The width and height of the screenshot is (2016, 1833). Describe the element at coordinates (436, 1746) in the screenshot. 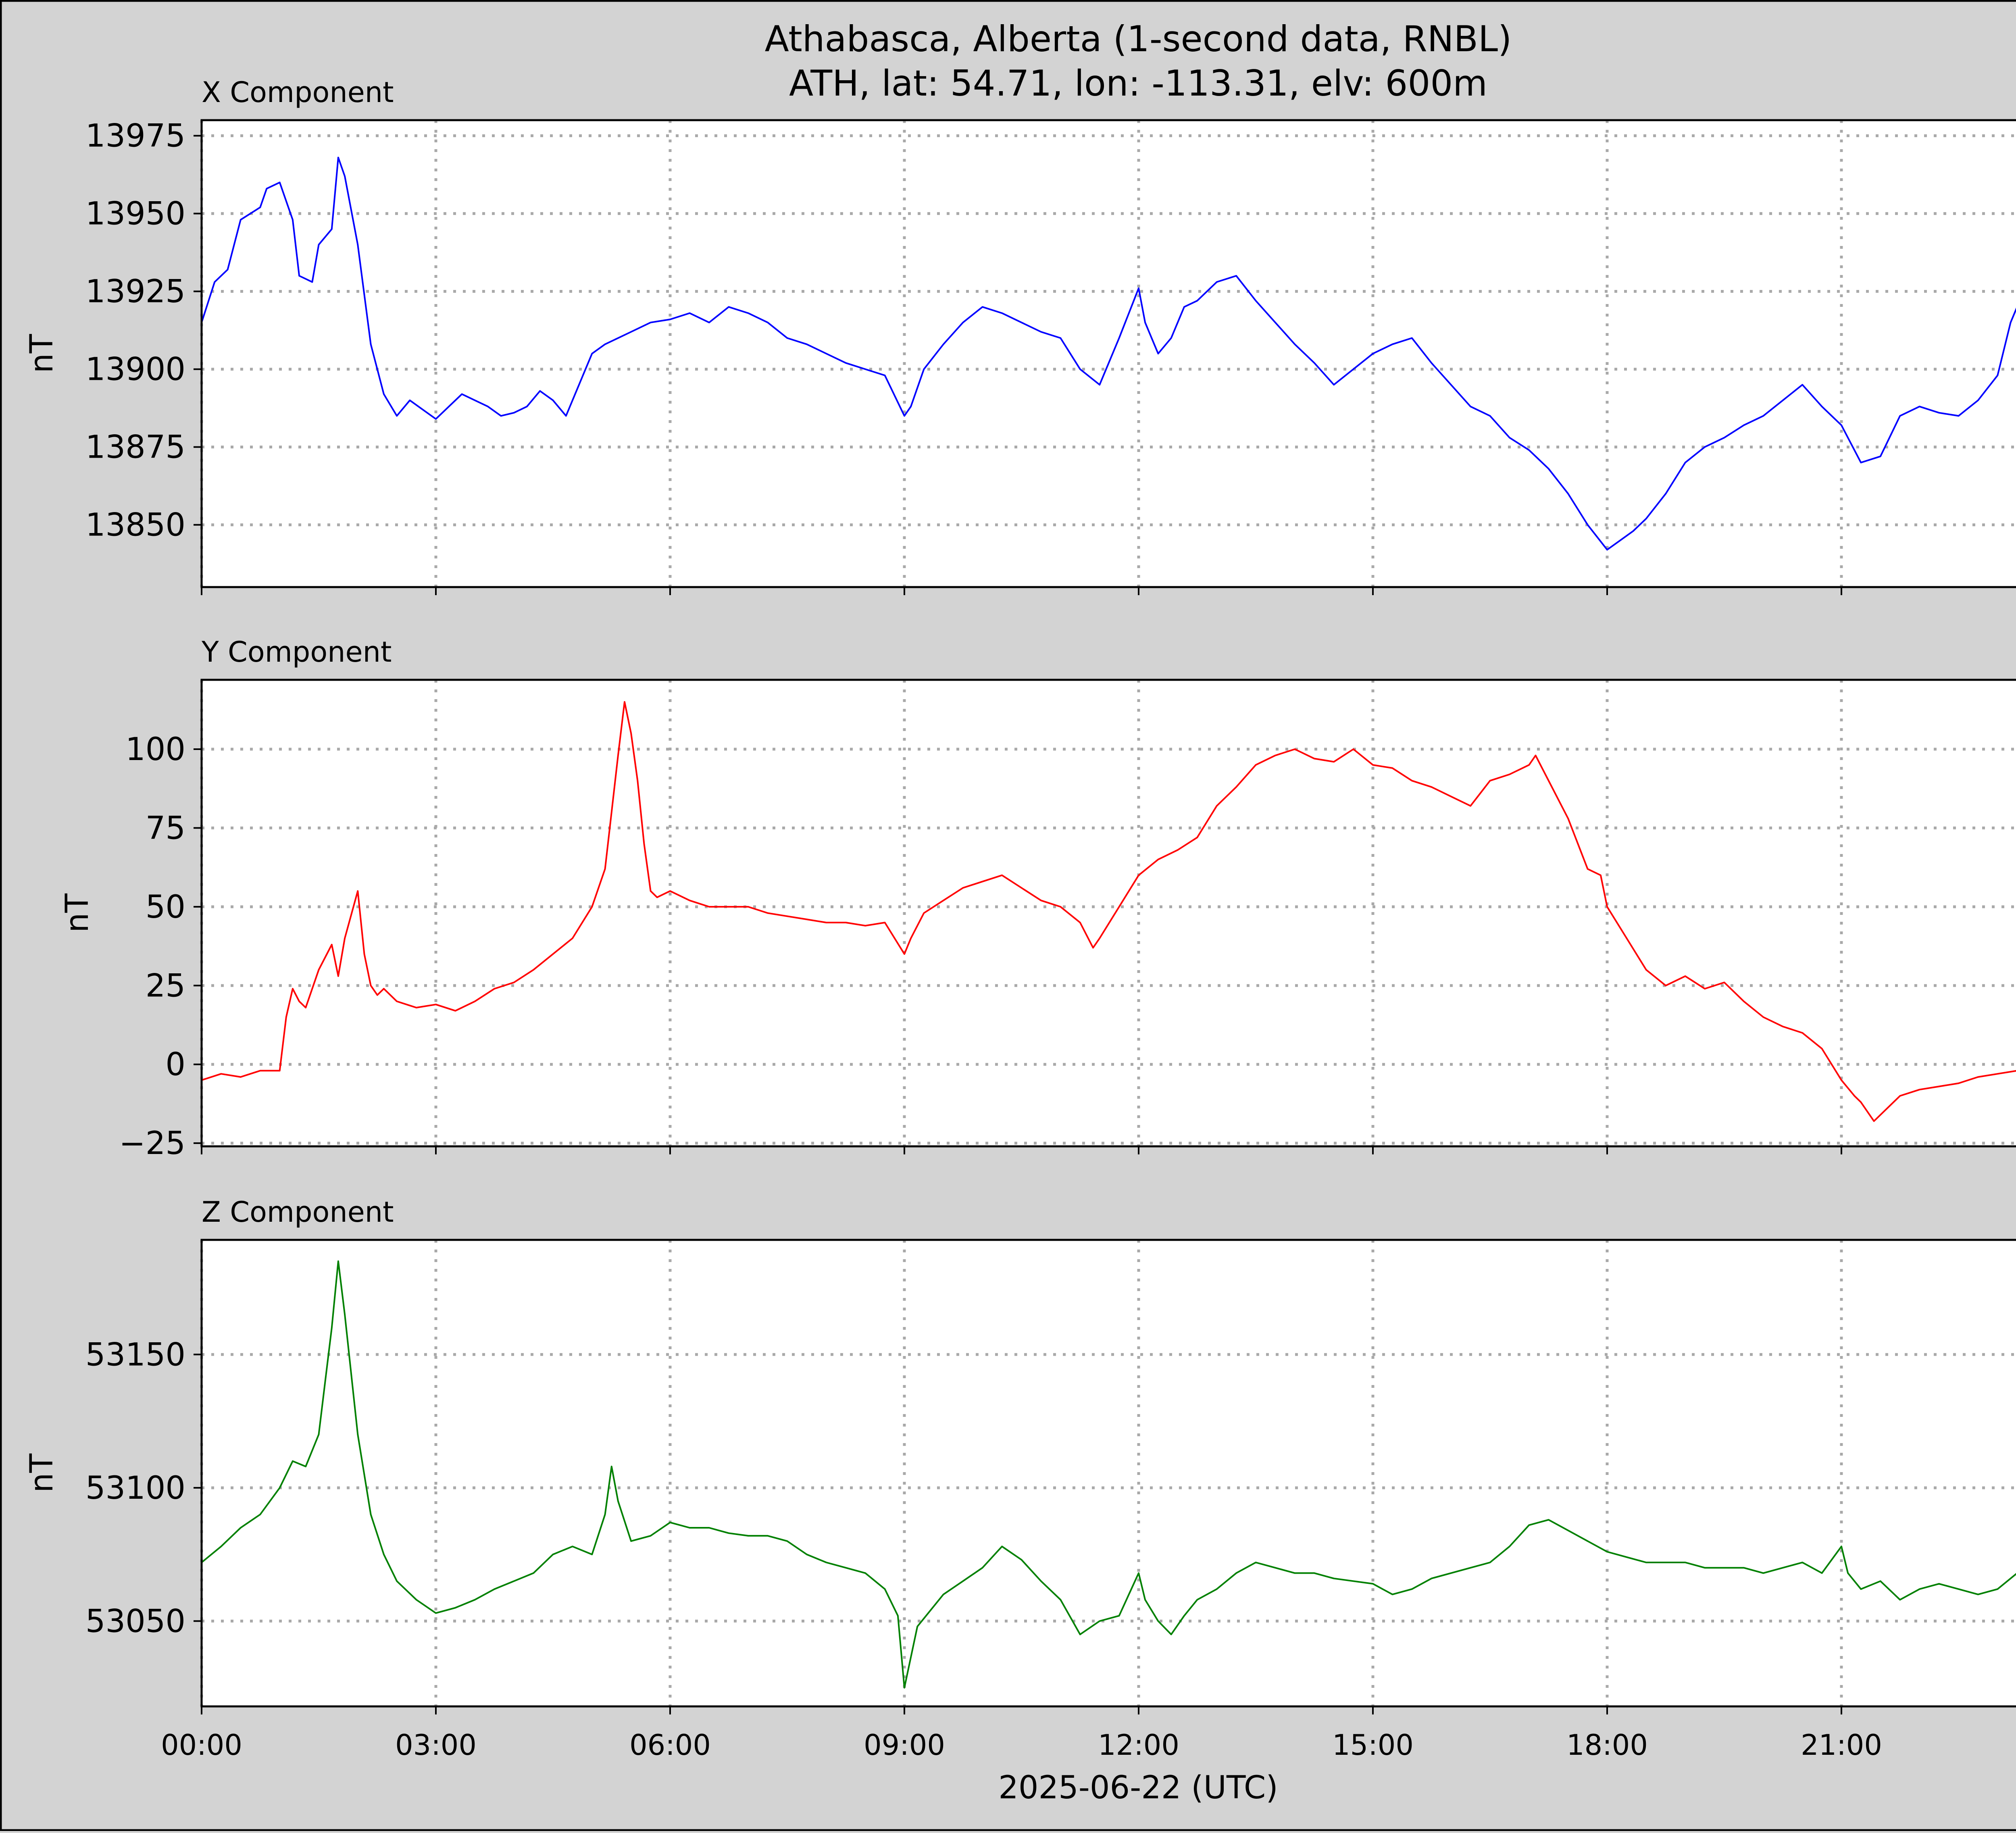

I see `x-tick-label: 03:00` at that location.